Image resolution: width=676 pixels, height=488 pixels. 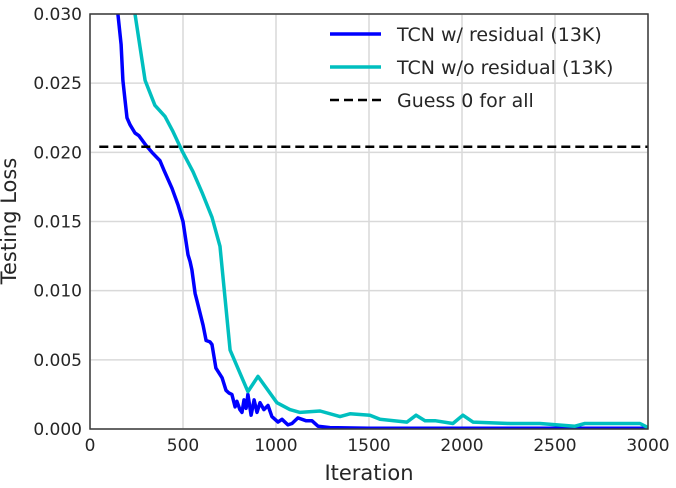 I want to click on y-tick-label: 0.005, so click(x=57, y=361).